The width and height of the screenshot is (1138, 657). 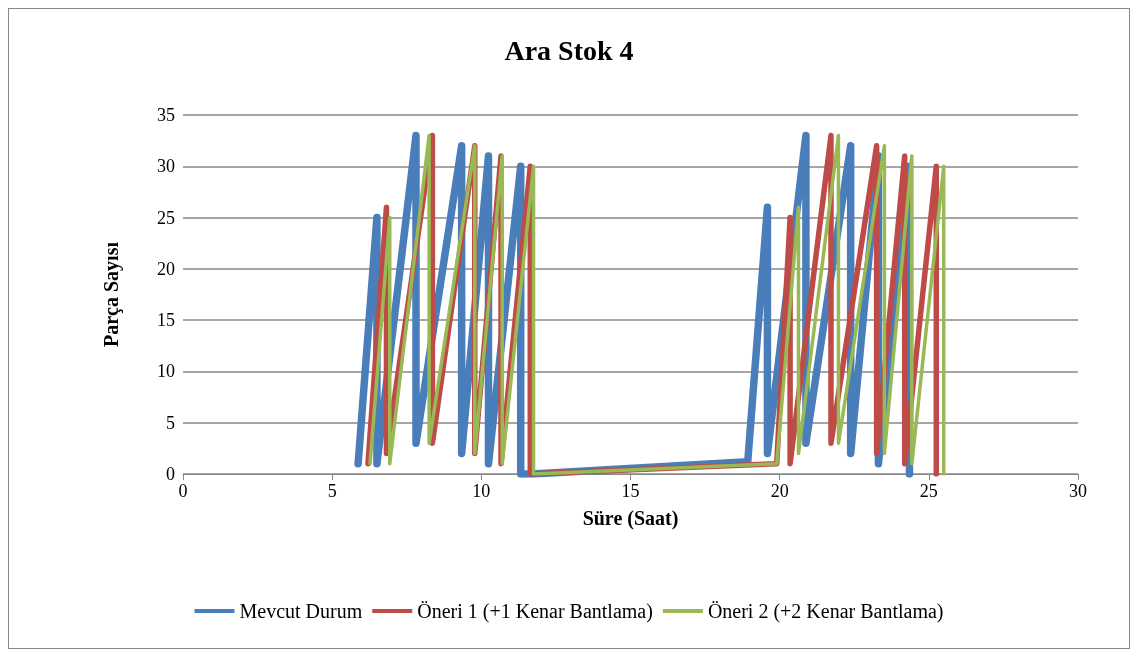 I want to click on y-tick-label: 25, so click(x=166, y=217).